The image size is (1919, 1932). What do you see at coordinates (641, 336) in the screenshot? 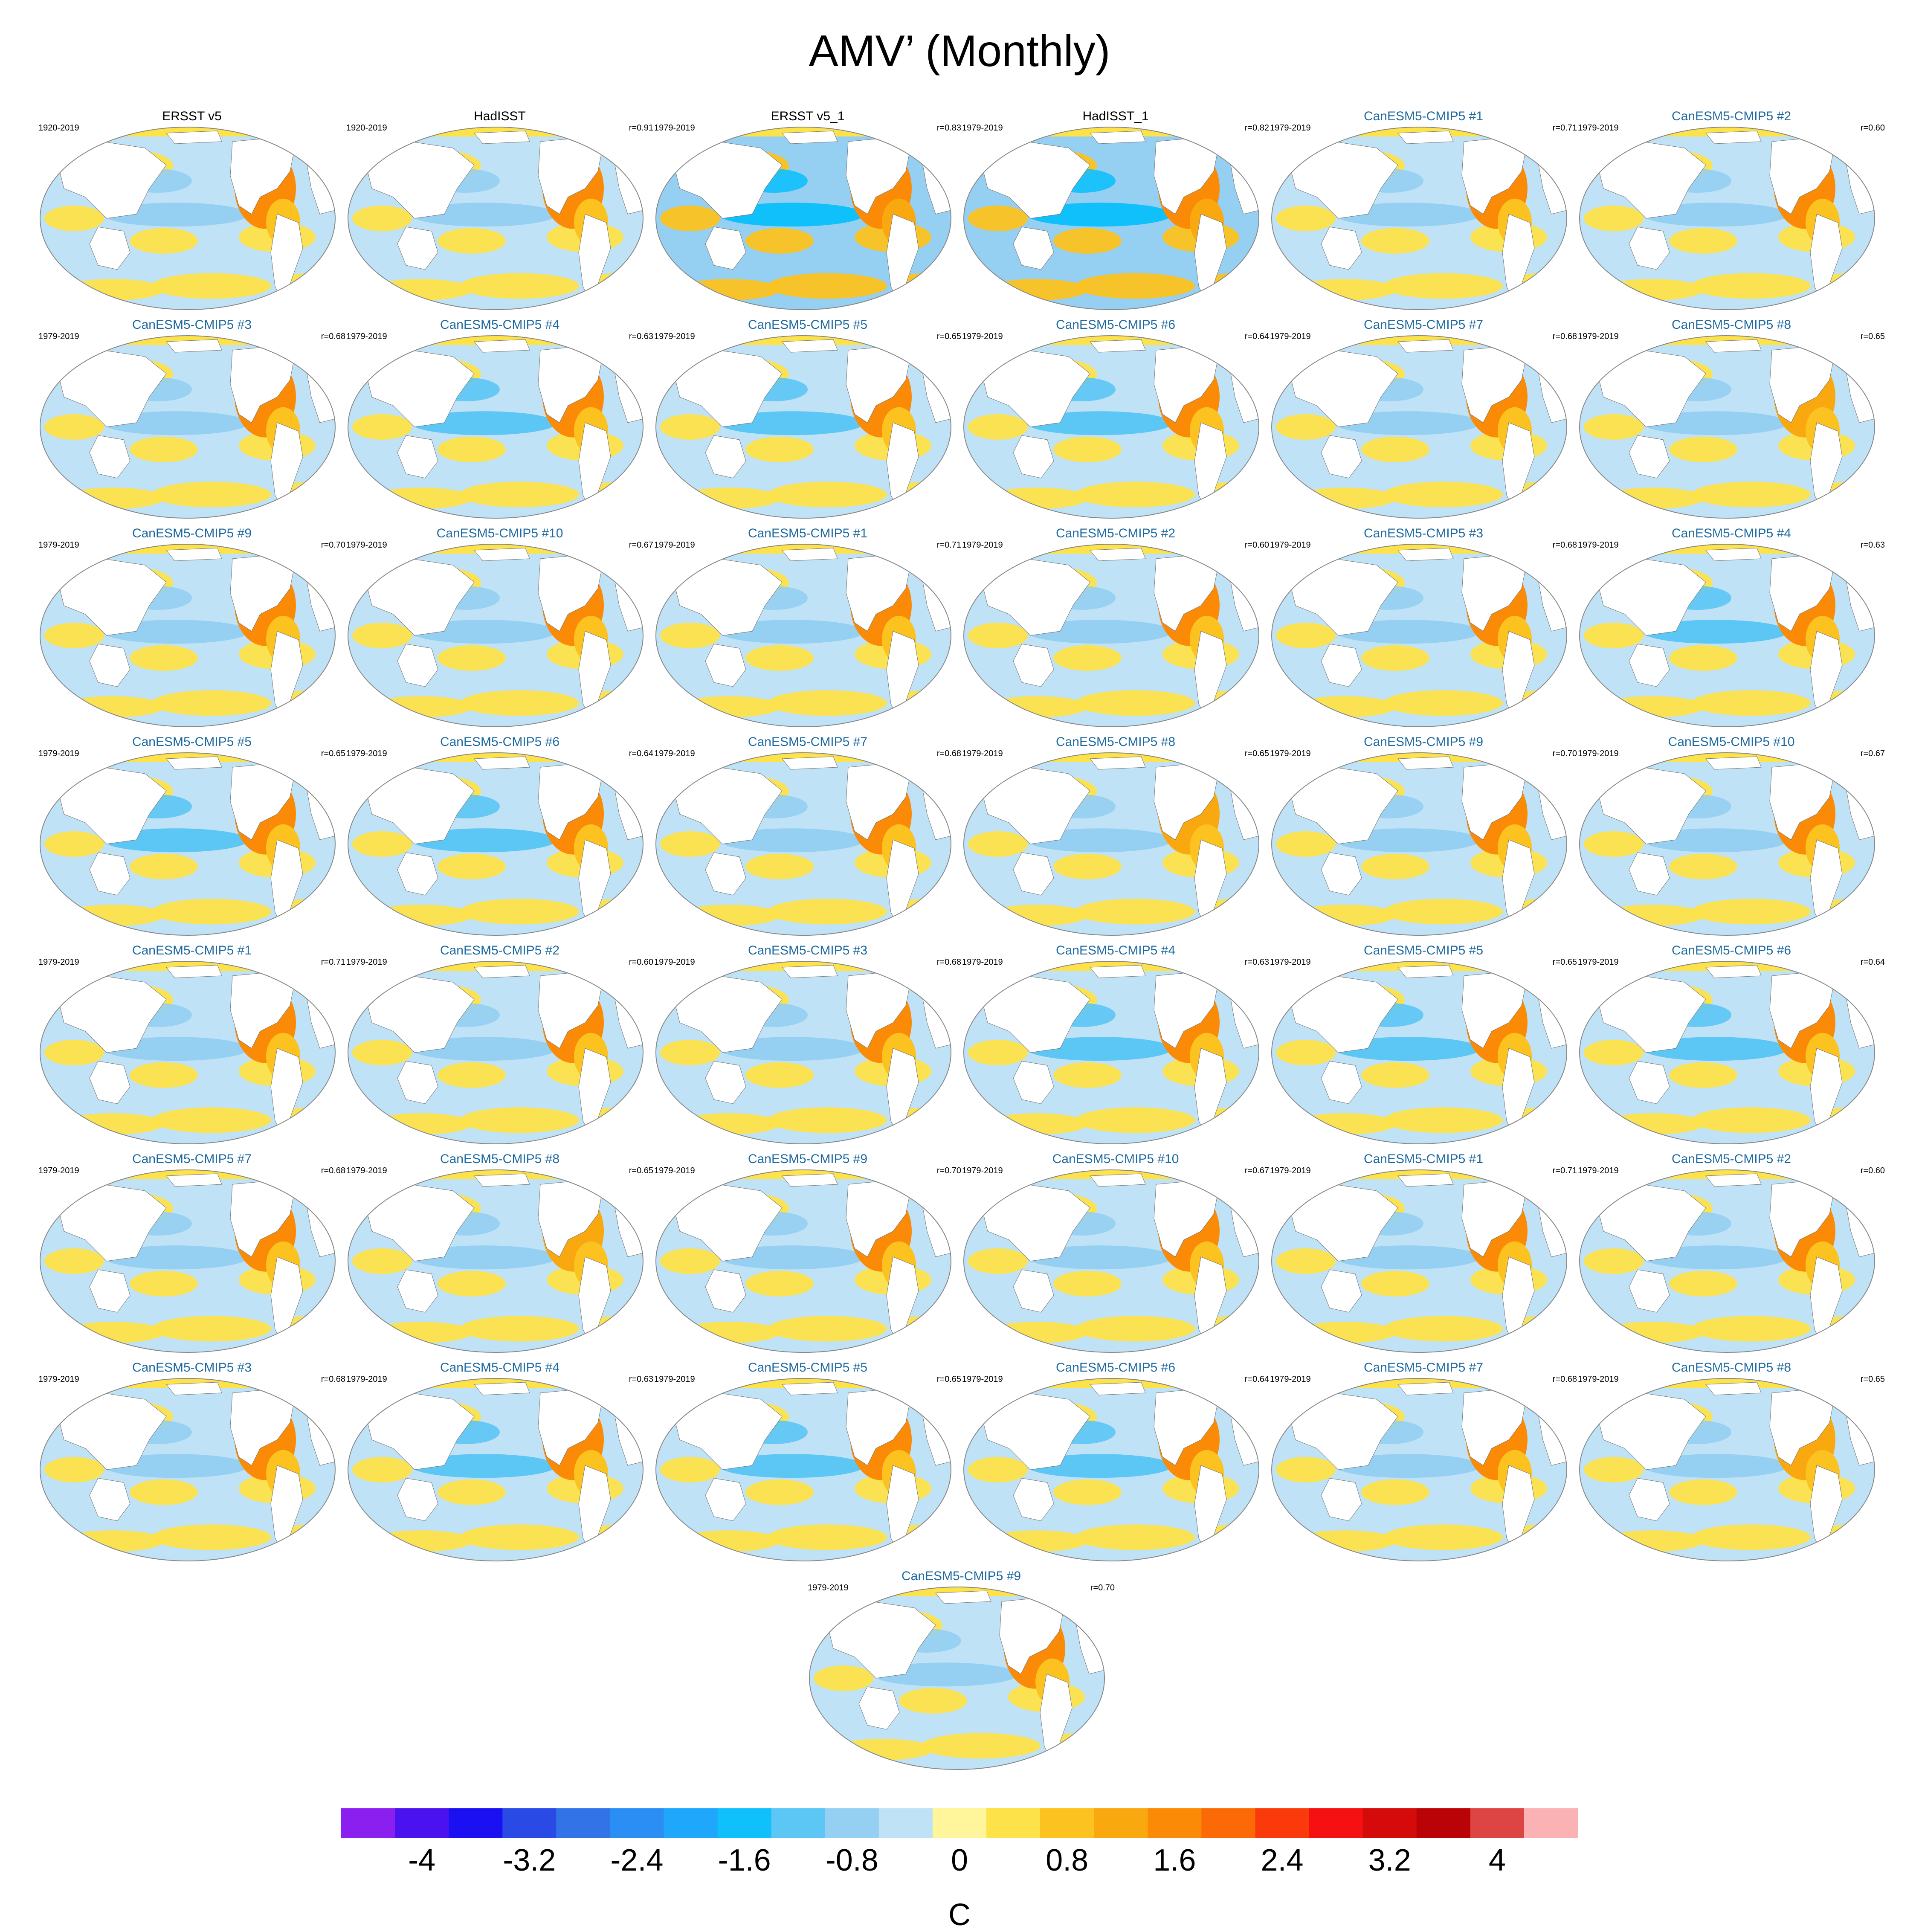
I see `panel-correlation: r=0.63` at bounding box center [641, 336].